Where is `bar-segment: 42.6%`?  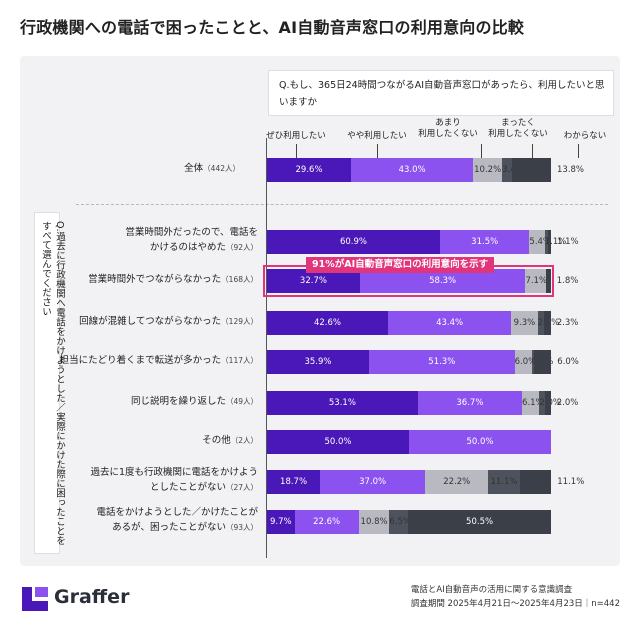 bar-segment: 42.6% is located at coordinates (327, 323).